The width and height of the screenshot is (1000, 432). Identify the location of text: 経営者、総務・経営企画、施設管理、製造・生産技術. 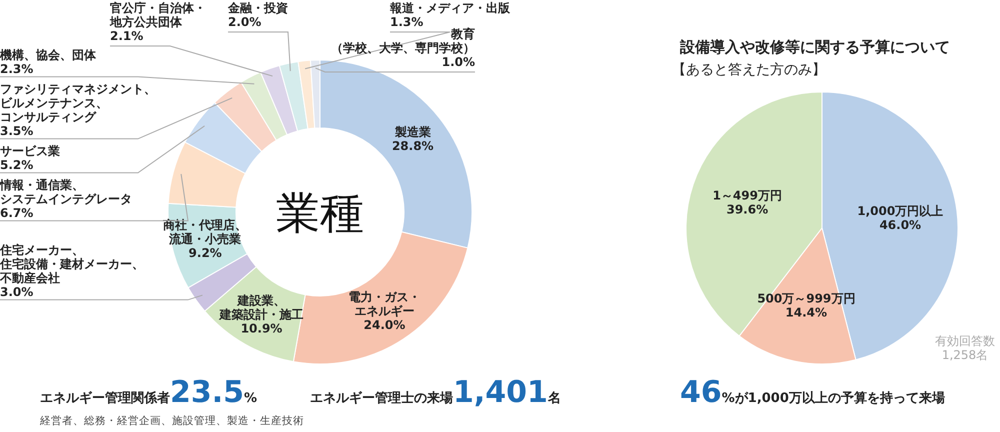
(171, 420).